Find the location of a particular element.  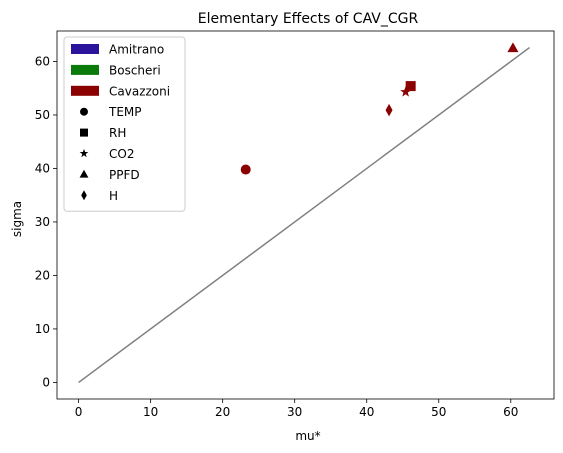

x-tick-label: 10 is located at coordinates (150, 412).